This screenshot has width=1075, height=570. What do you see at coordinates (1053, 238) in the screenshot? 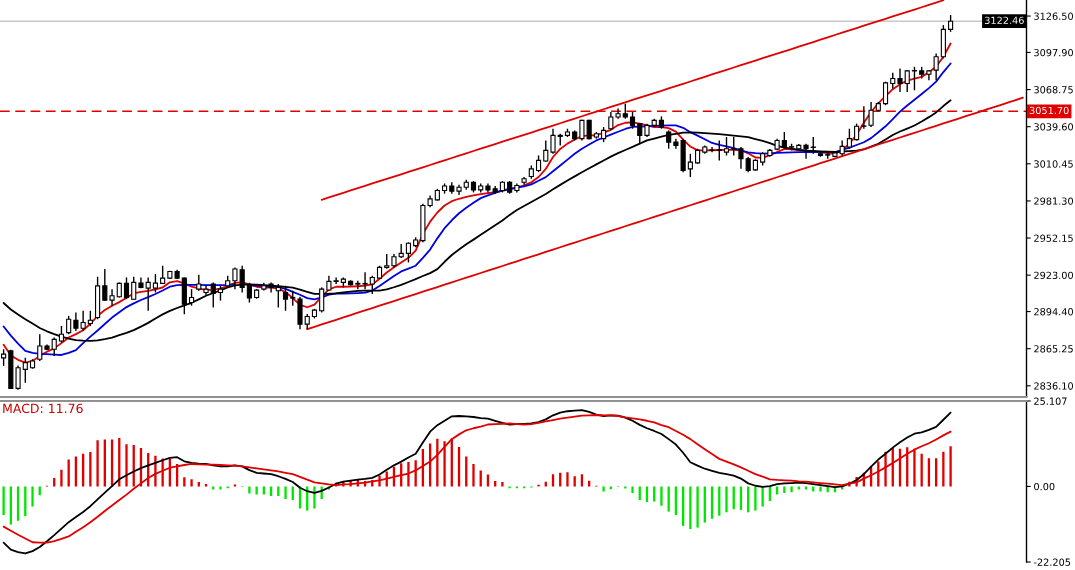
I see `y-tick-label: 2952.15` at bounding box center [1053, 238].